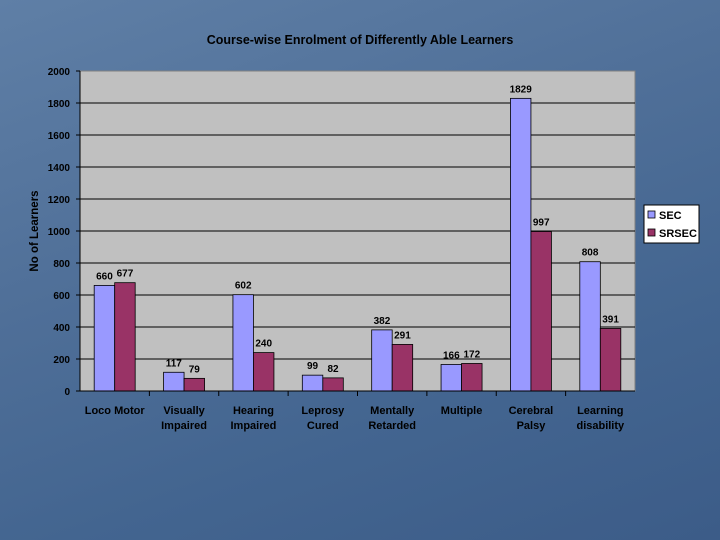 The height and width of the screenshot is (540, 720). Describe the element at coordinates (531, 418) in the screenshot. I see `category-label: Cerebral Palsy` at that location.